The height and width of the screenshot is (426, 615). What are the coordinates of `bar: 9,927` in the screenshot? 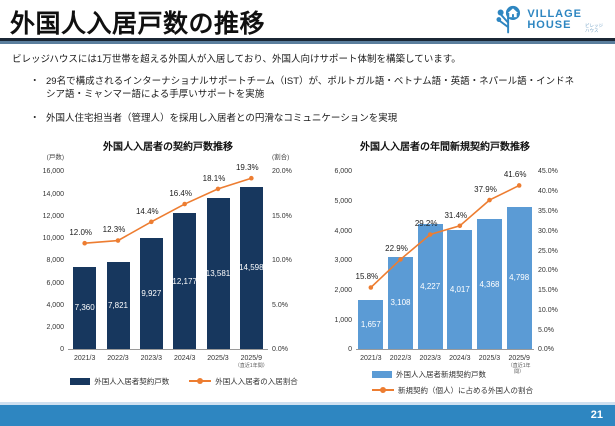 It's located at (151, 293).